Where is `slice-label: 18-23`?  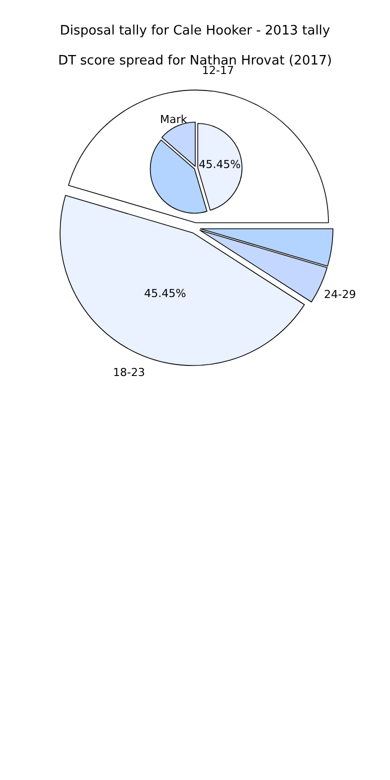
slice-label: 18-23 is located at coordinates (129, 372).